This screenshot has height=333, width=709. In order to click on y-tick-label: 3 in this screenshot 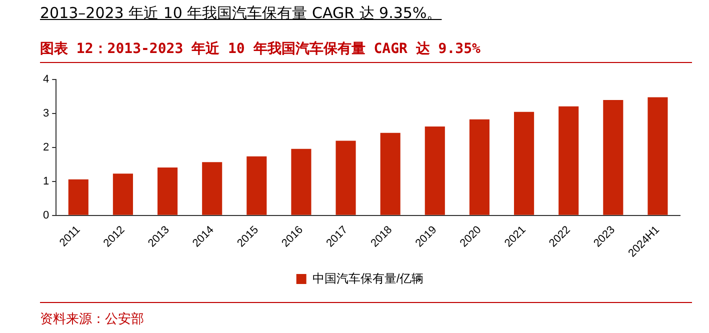, I will do `click(46, 114)`.